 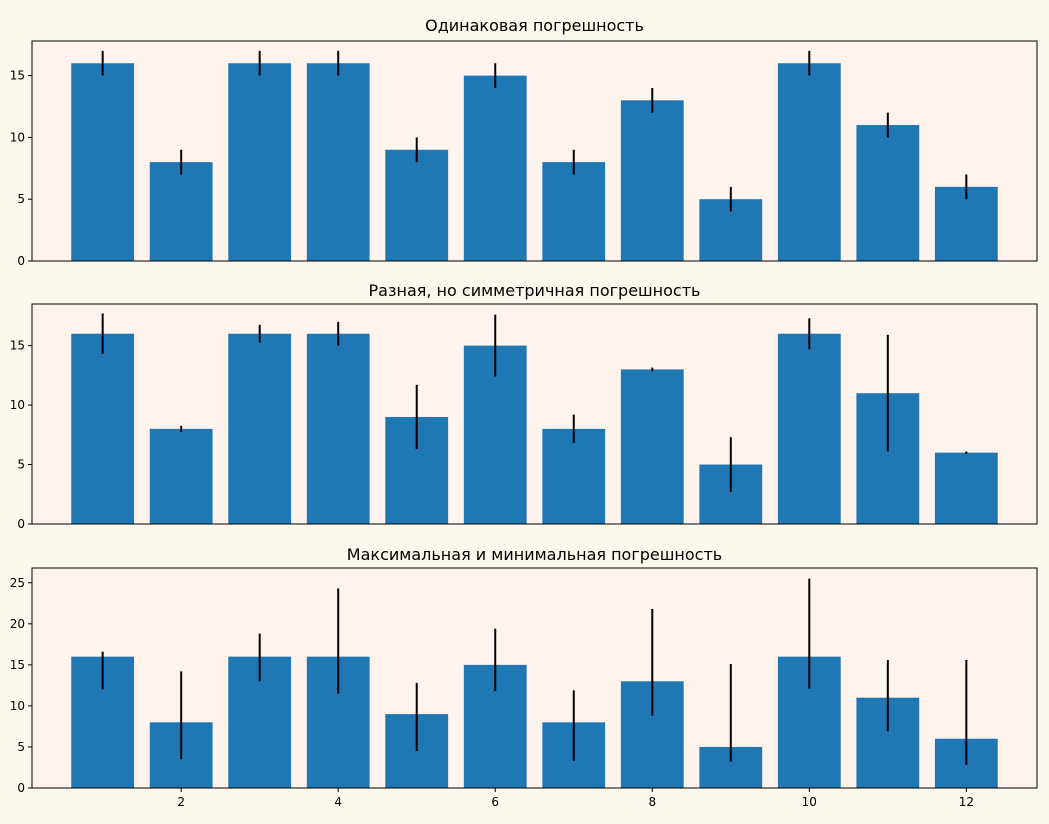 I want to click on x-tick-label: 8, so click(x=652, y=802).